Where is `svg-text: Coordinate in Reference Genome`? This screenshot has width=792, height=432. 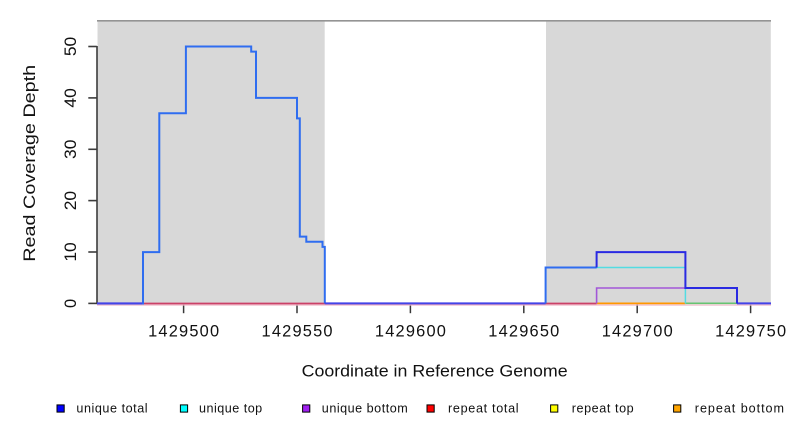
svg-text: Coordinate in Reference Genome is located at coordinates (435, 371).